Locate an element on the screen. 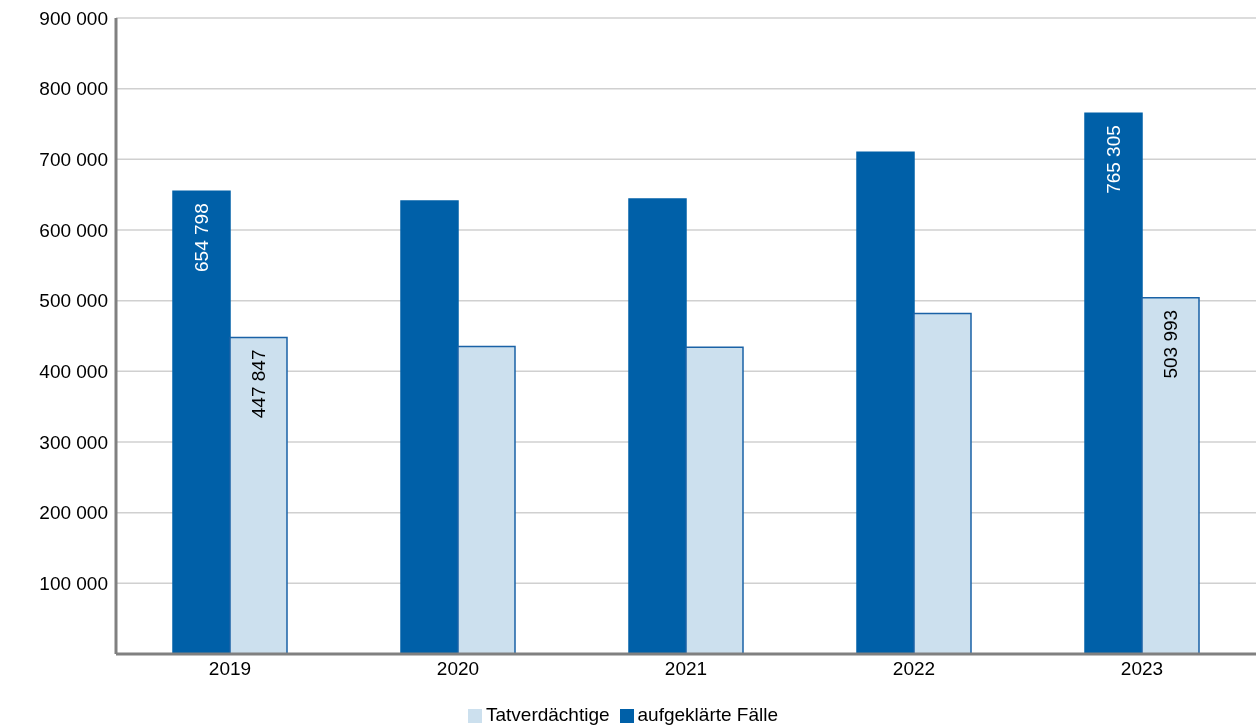 The height and width of the screenshot is (726, 1256). x-tick-label: 2020 is located at coordinates (458, 669).